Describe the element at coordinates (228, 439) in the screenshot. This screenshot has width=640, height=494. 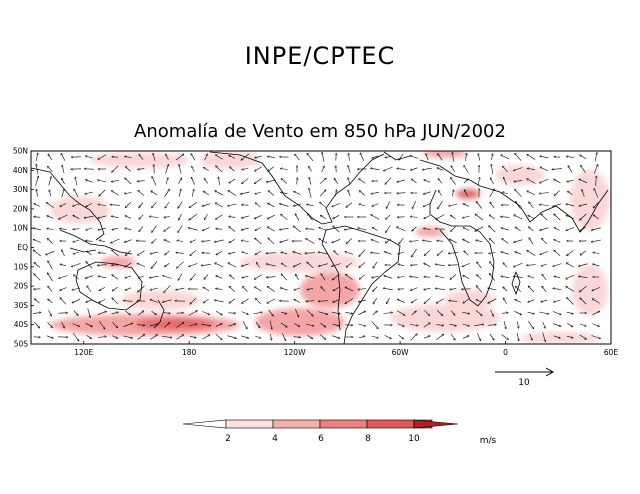
I see `colorbar-tick-label: 2` at that location.